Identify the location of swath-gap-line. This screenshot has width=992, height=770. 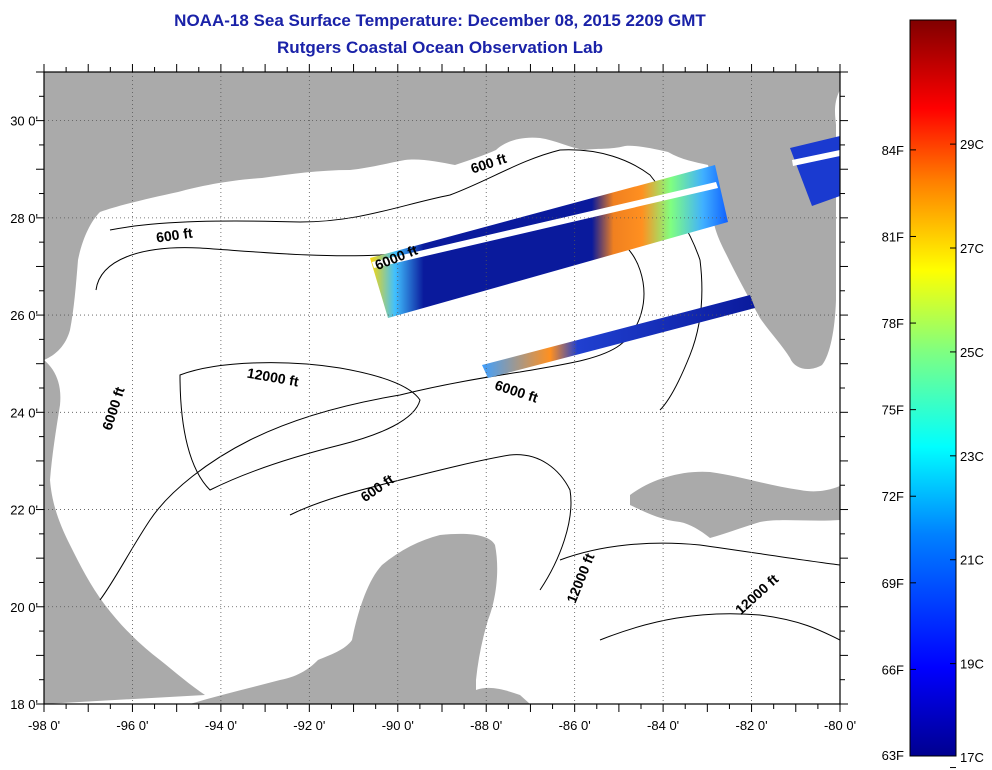
(545, 225).